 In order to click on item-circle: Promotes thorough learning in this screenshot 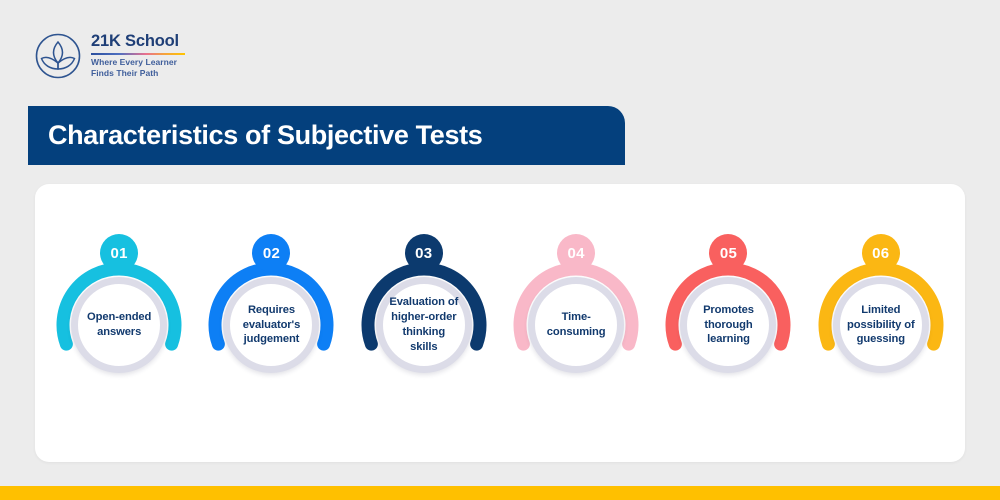, I will do `click(728, 325)`.